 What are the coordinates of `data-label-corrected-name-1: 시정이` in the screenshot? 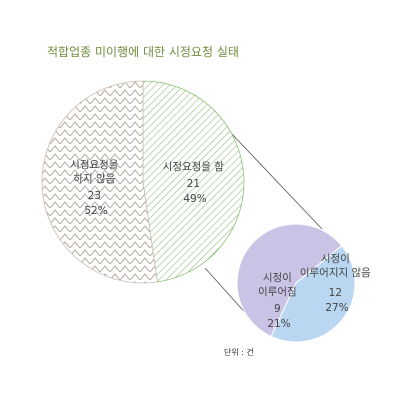 It's located at (277, 278).